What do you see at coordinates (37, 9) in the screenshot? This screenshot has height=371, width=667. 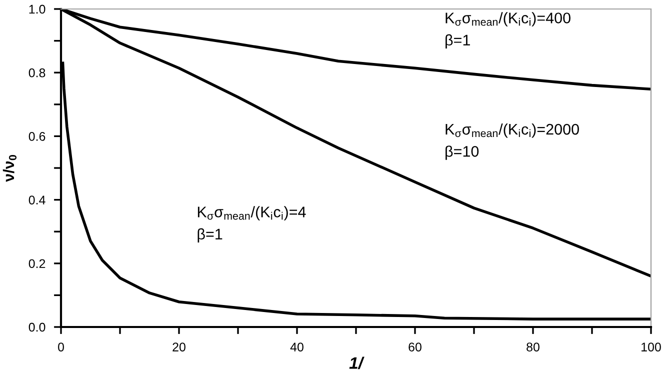 I see `y-tick-label: 1.0` at bounding box center [37, 9].